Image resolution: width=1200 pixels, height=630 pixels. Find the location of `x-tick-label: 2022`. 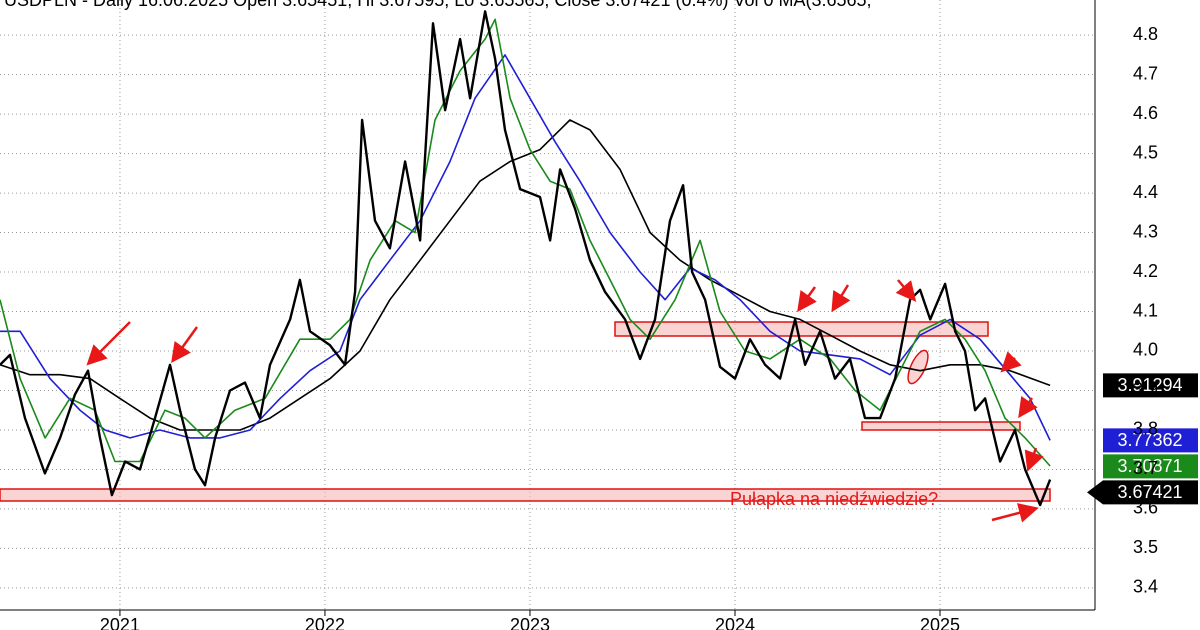

x-tick-label: 2022 is located at coordinates (325, 622).